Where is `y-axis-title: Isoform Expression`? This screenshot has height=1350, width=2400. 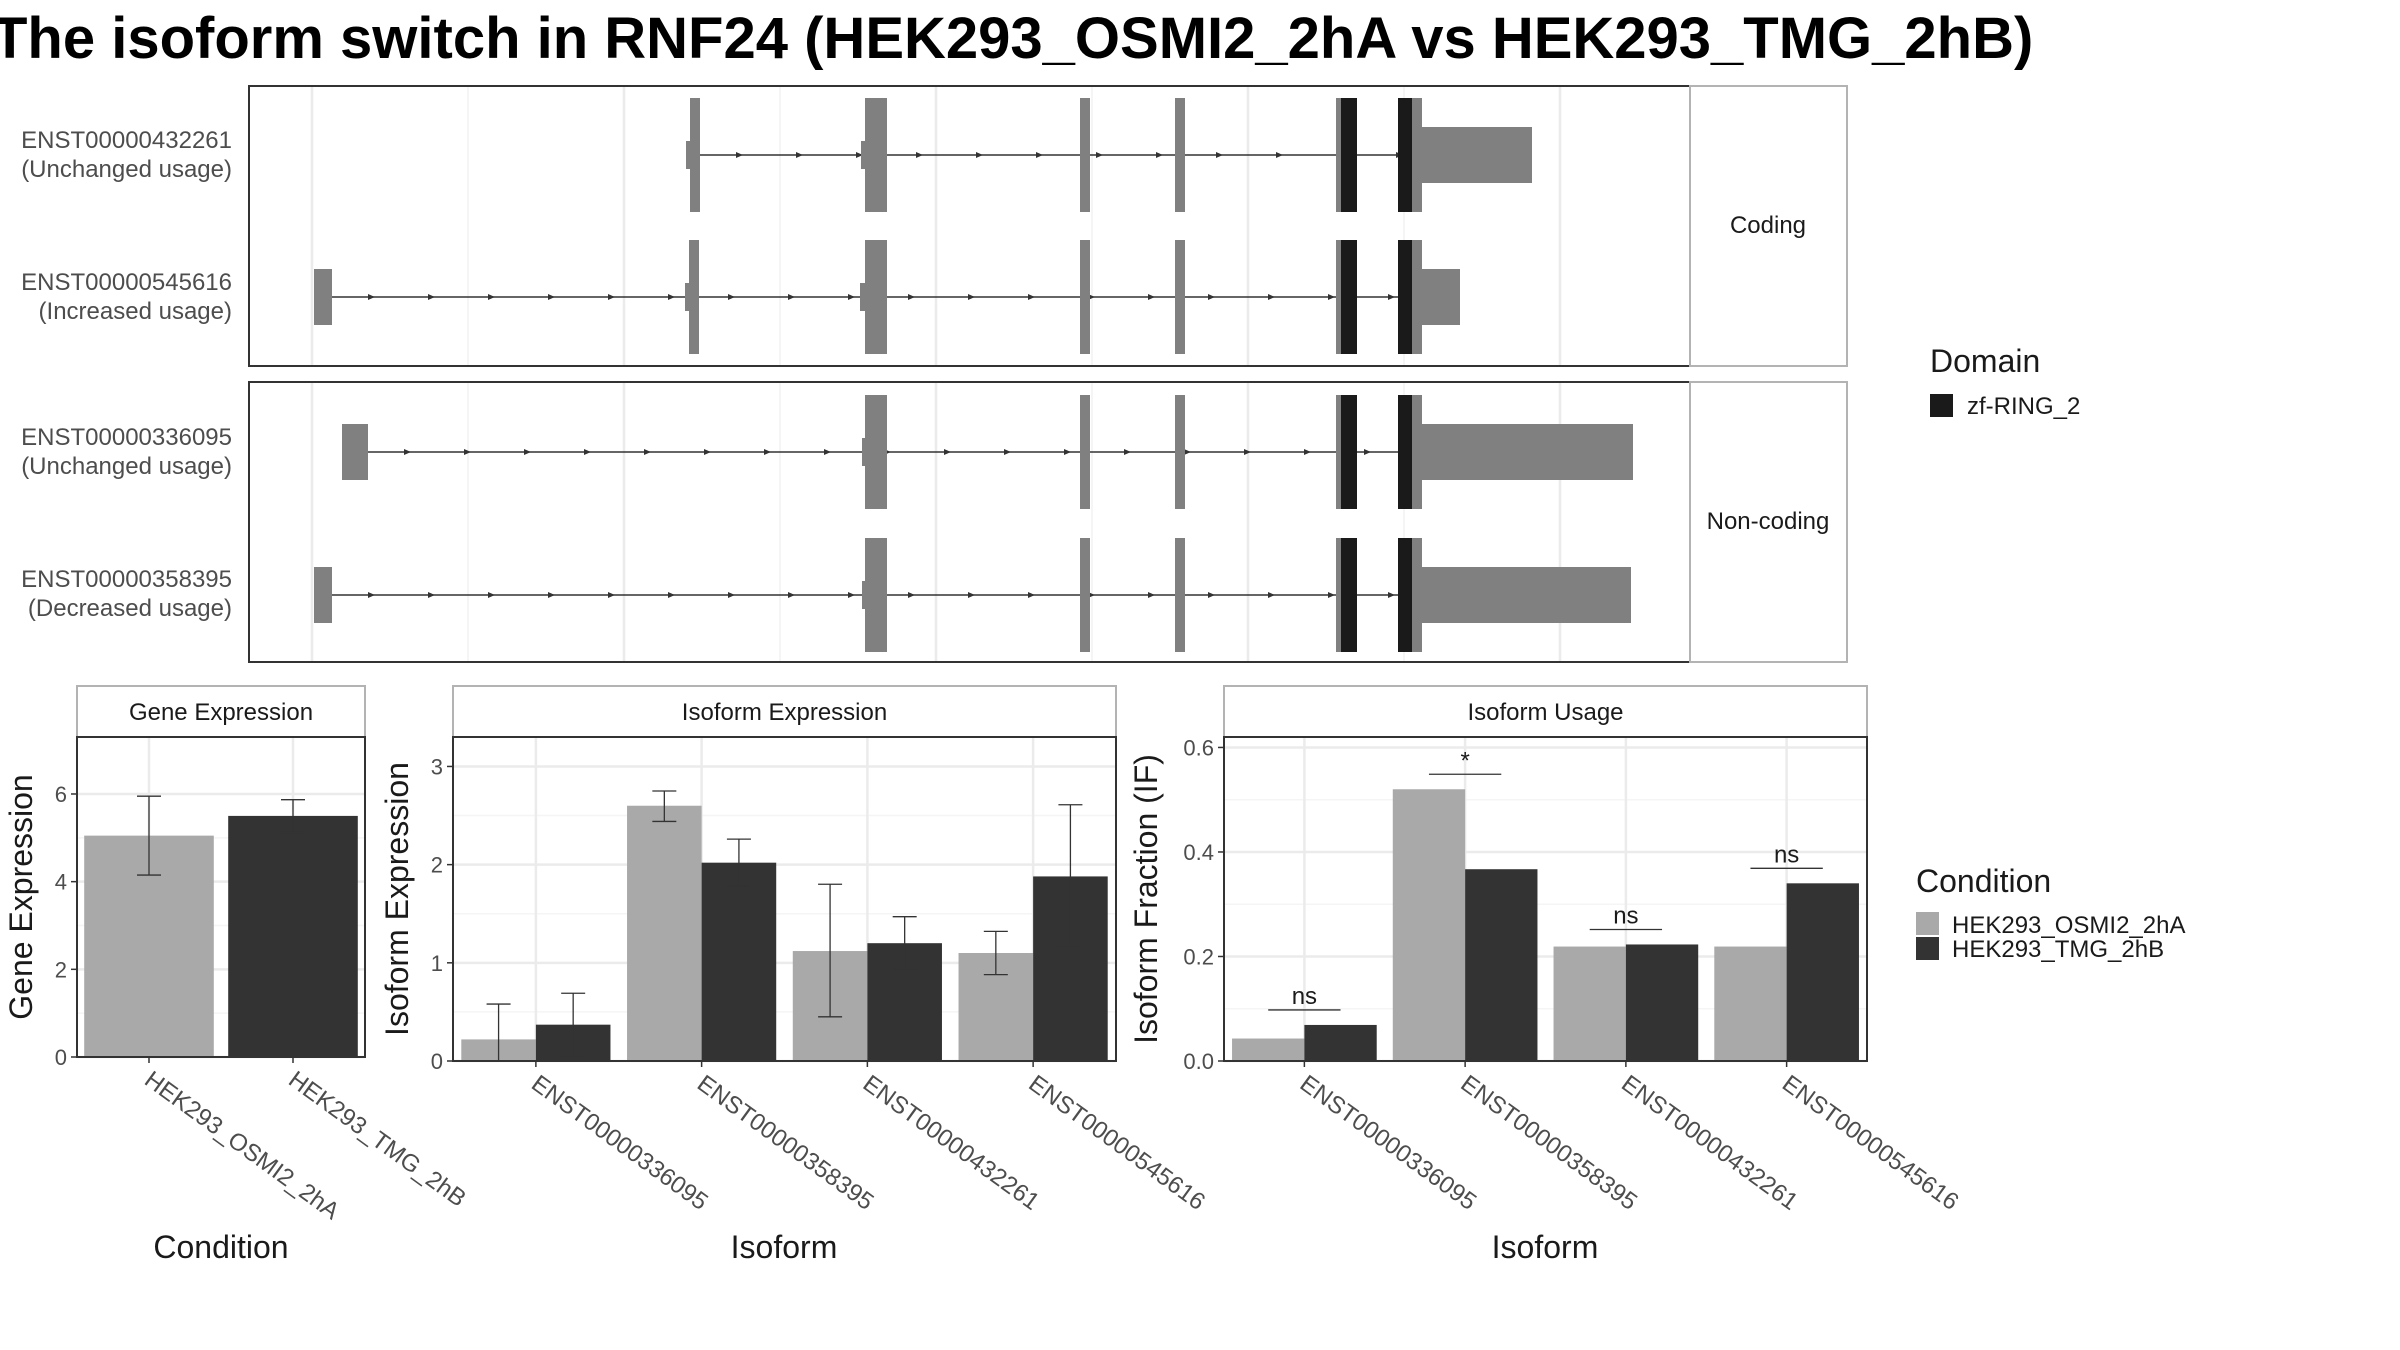
y-axis-title: Isoform Expression is located at coordinates (397, 899).